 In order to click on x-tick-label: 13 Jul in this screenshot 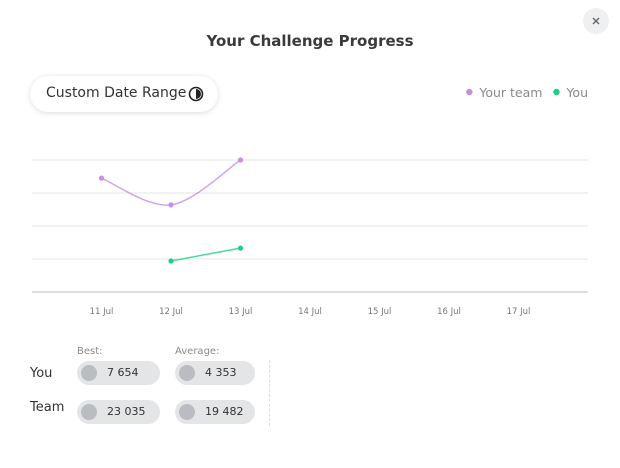, I will do `click(241, 312)`.